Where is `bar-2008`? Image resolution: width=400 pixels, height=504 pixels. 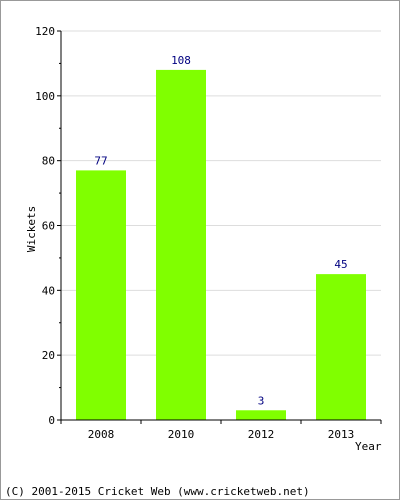
bar-2008 is located at coordinates (101, 295).